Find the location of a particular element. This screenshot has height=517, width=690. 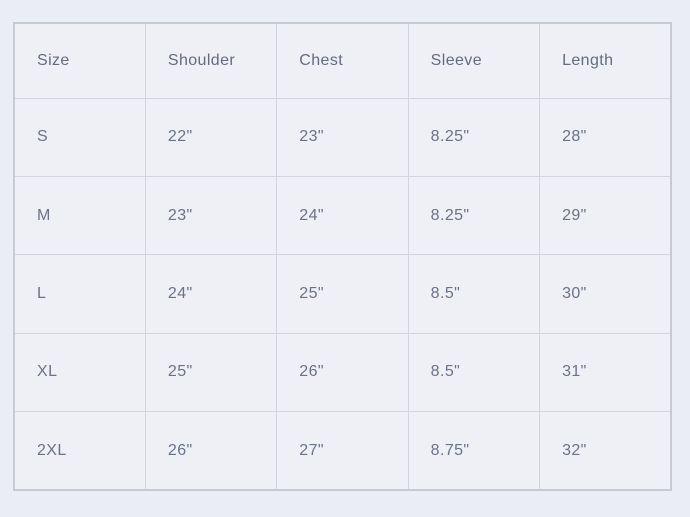

cell-shoulder: 26" is located at coordinates (211, 451).